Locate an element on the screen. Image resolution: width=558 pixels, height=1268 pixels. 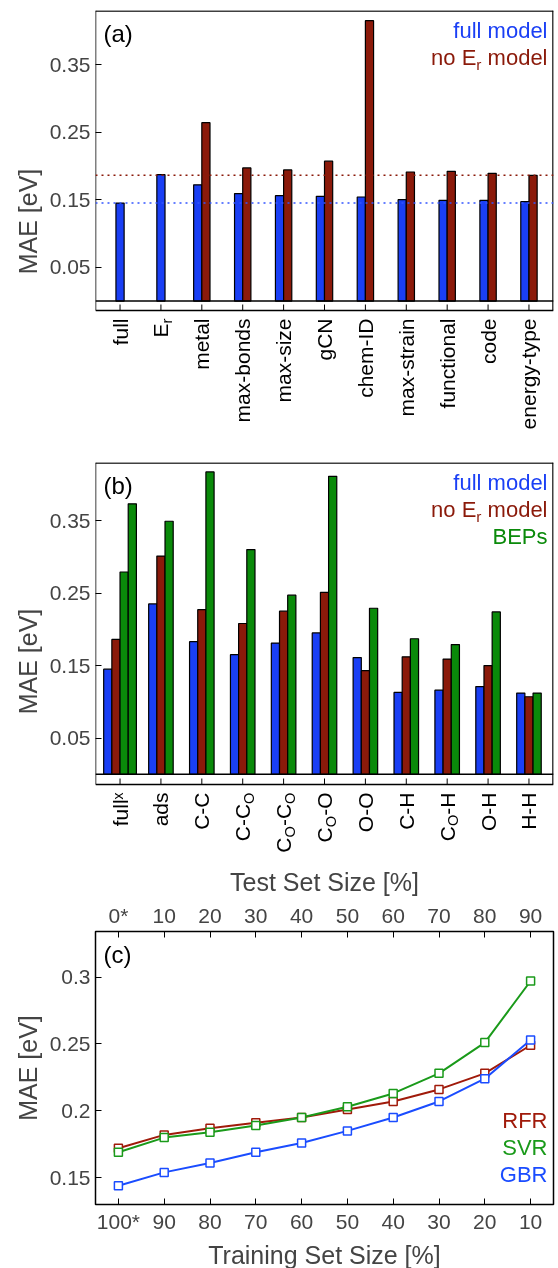
x-tick-label: energy-type is located at coordinates (529, 374).